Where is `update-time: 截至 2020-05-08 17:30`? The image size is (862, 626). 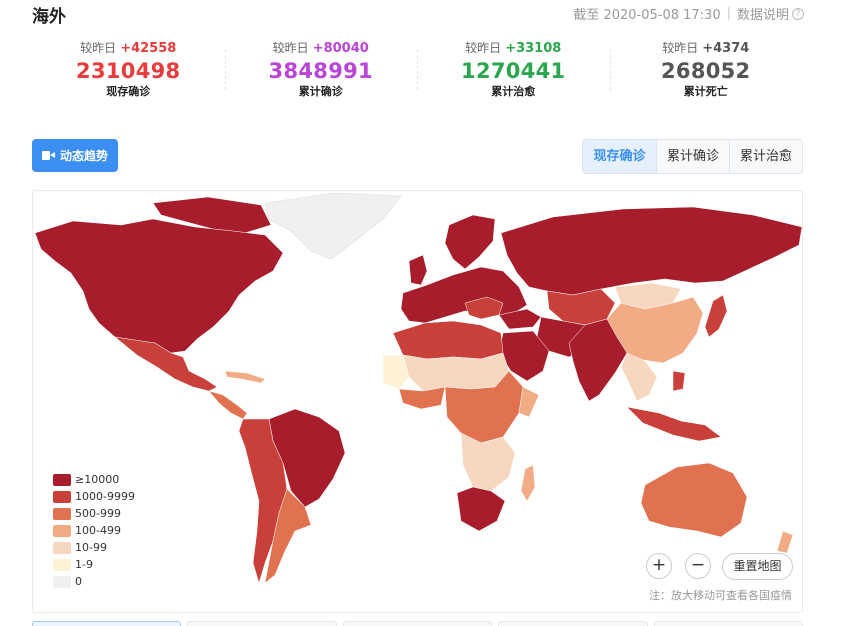 update-time: 截至 2020-05-08 17:30 is located at coordinates (647, 15).